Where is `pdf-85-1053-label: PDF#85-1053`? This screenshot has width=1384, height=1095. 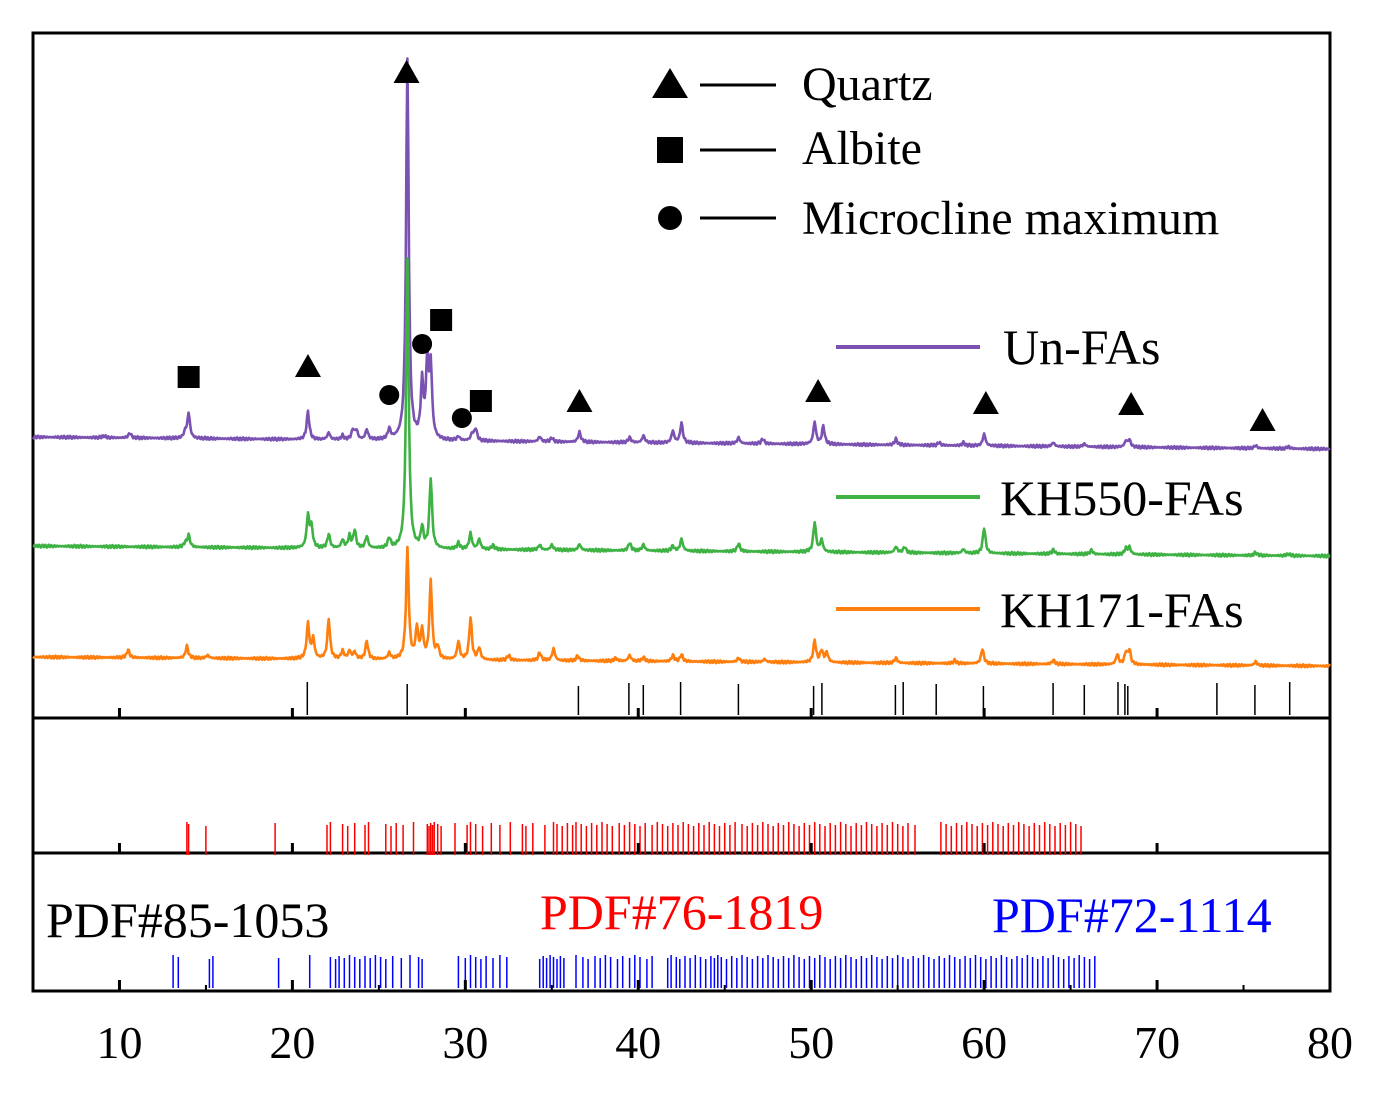 pdf-85-1053-label: PDF#85-1053 is located at coordinates (187, 920).